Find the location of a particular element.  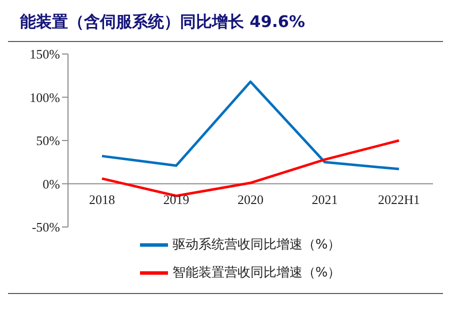

x-tick-label: 2022H1 is located at coordinates (399, 199).